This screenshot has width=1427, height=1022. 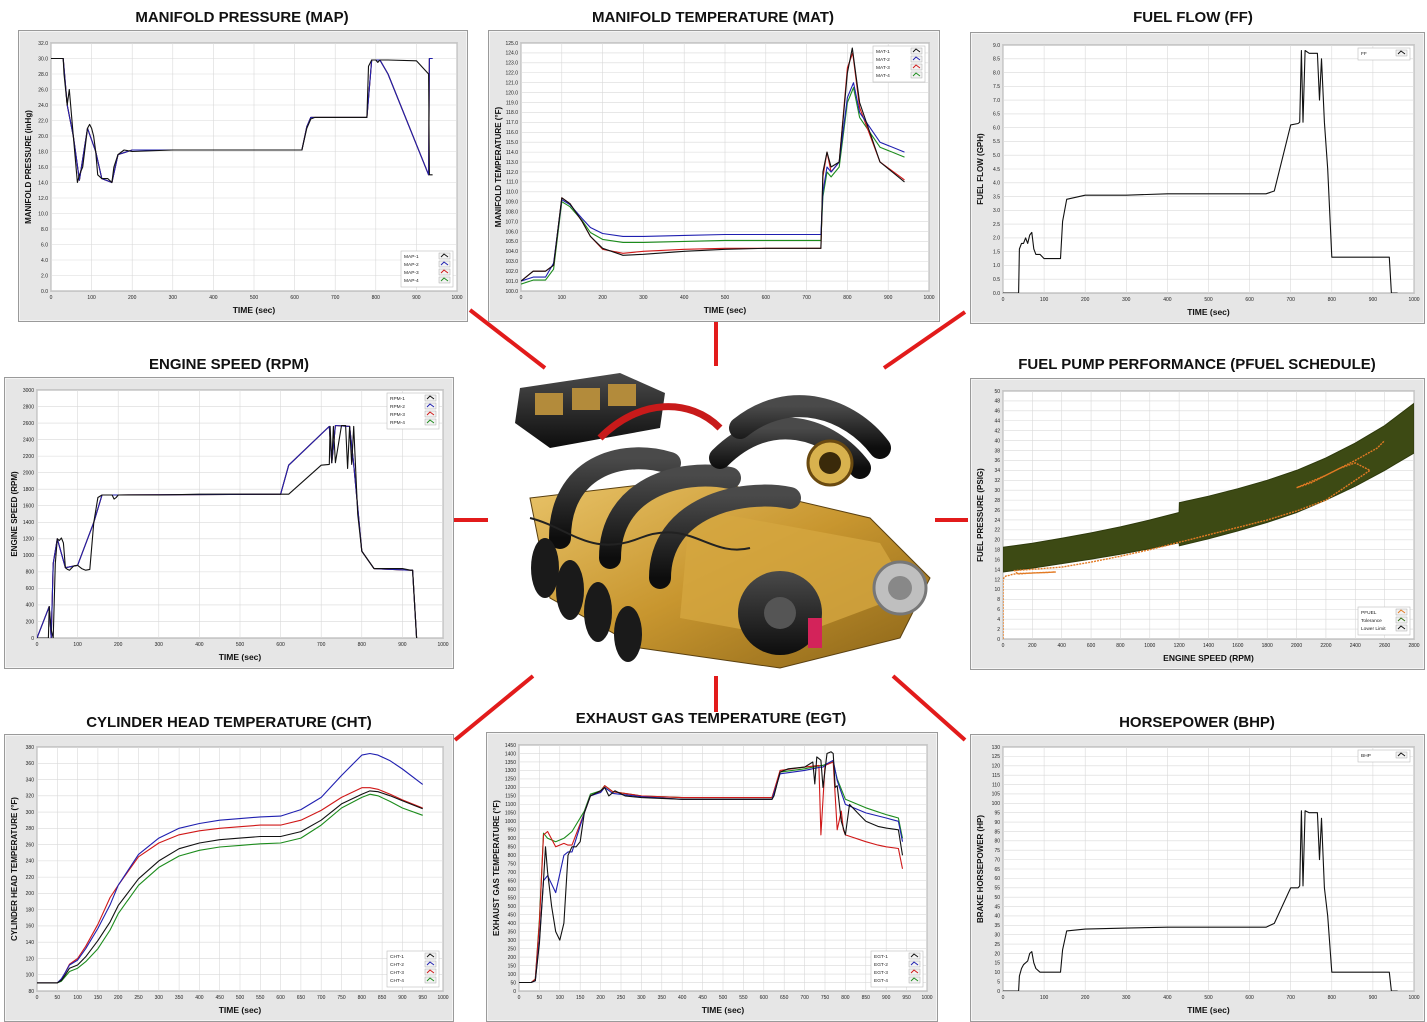 What do you see at coordinates (496, 868) in the screenshot?
I see `y-axis-label: EXHAUST GAS TEMPERATURE (°F)` at bounding box center [496, 868].